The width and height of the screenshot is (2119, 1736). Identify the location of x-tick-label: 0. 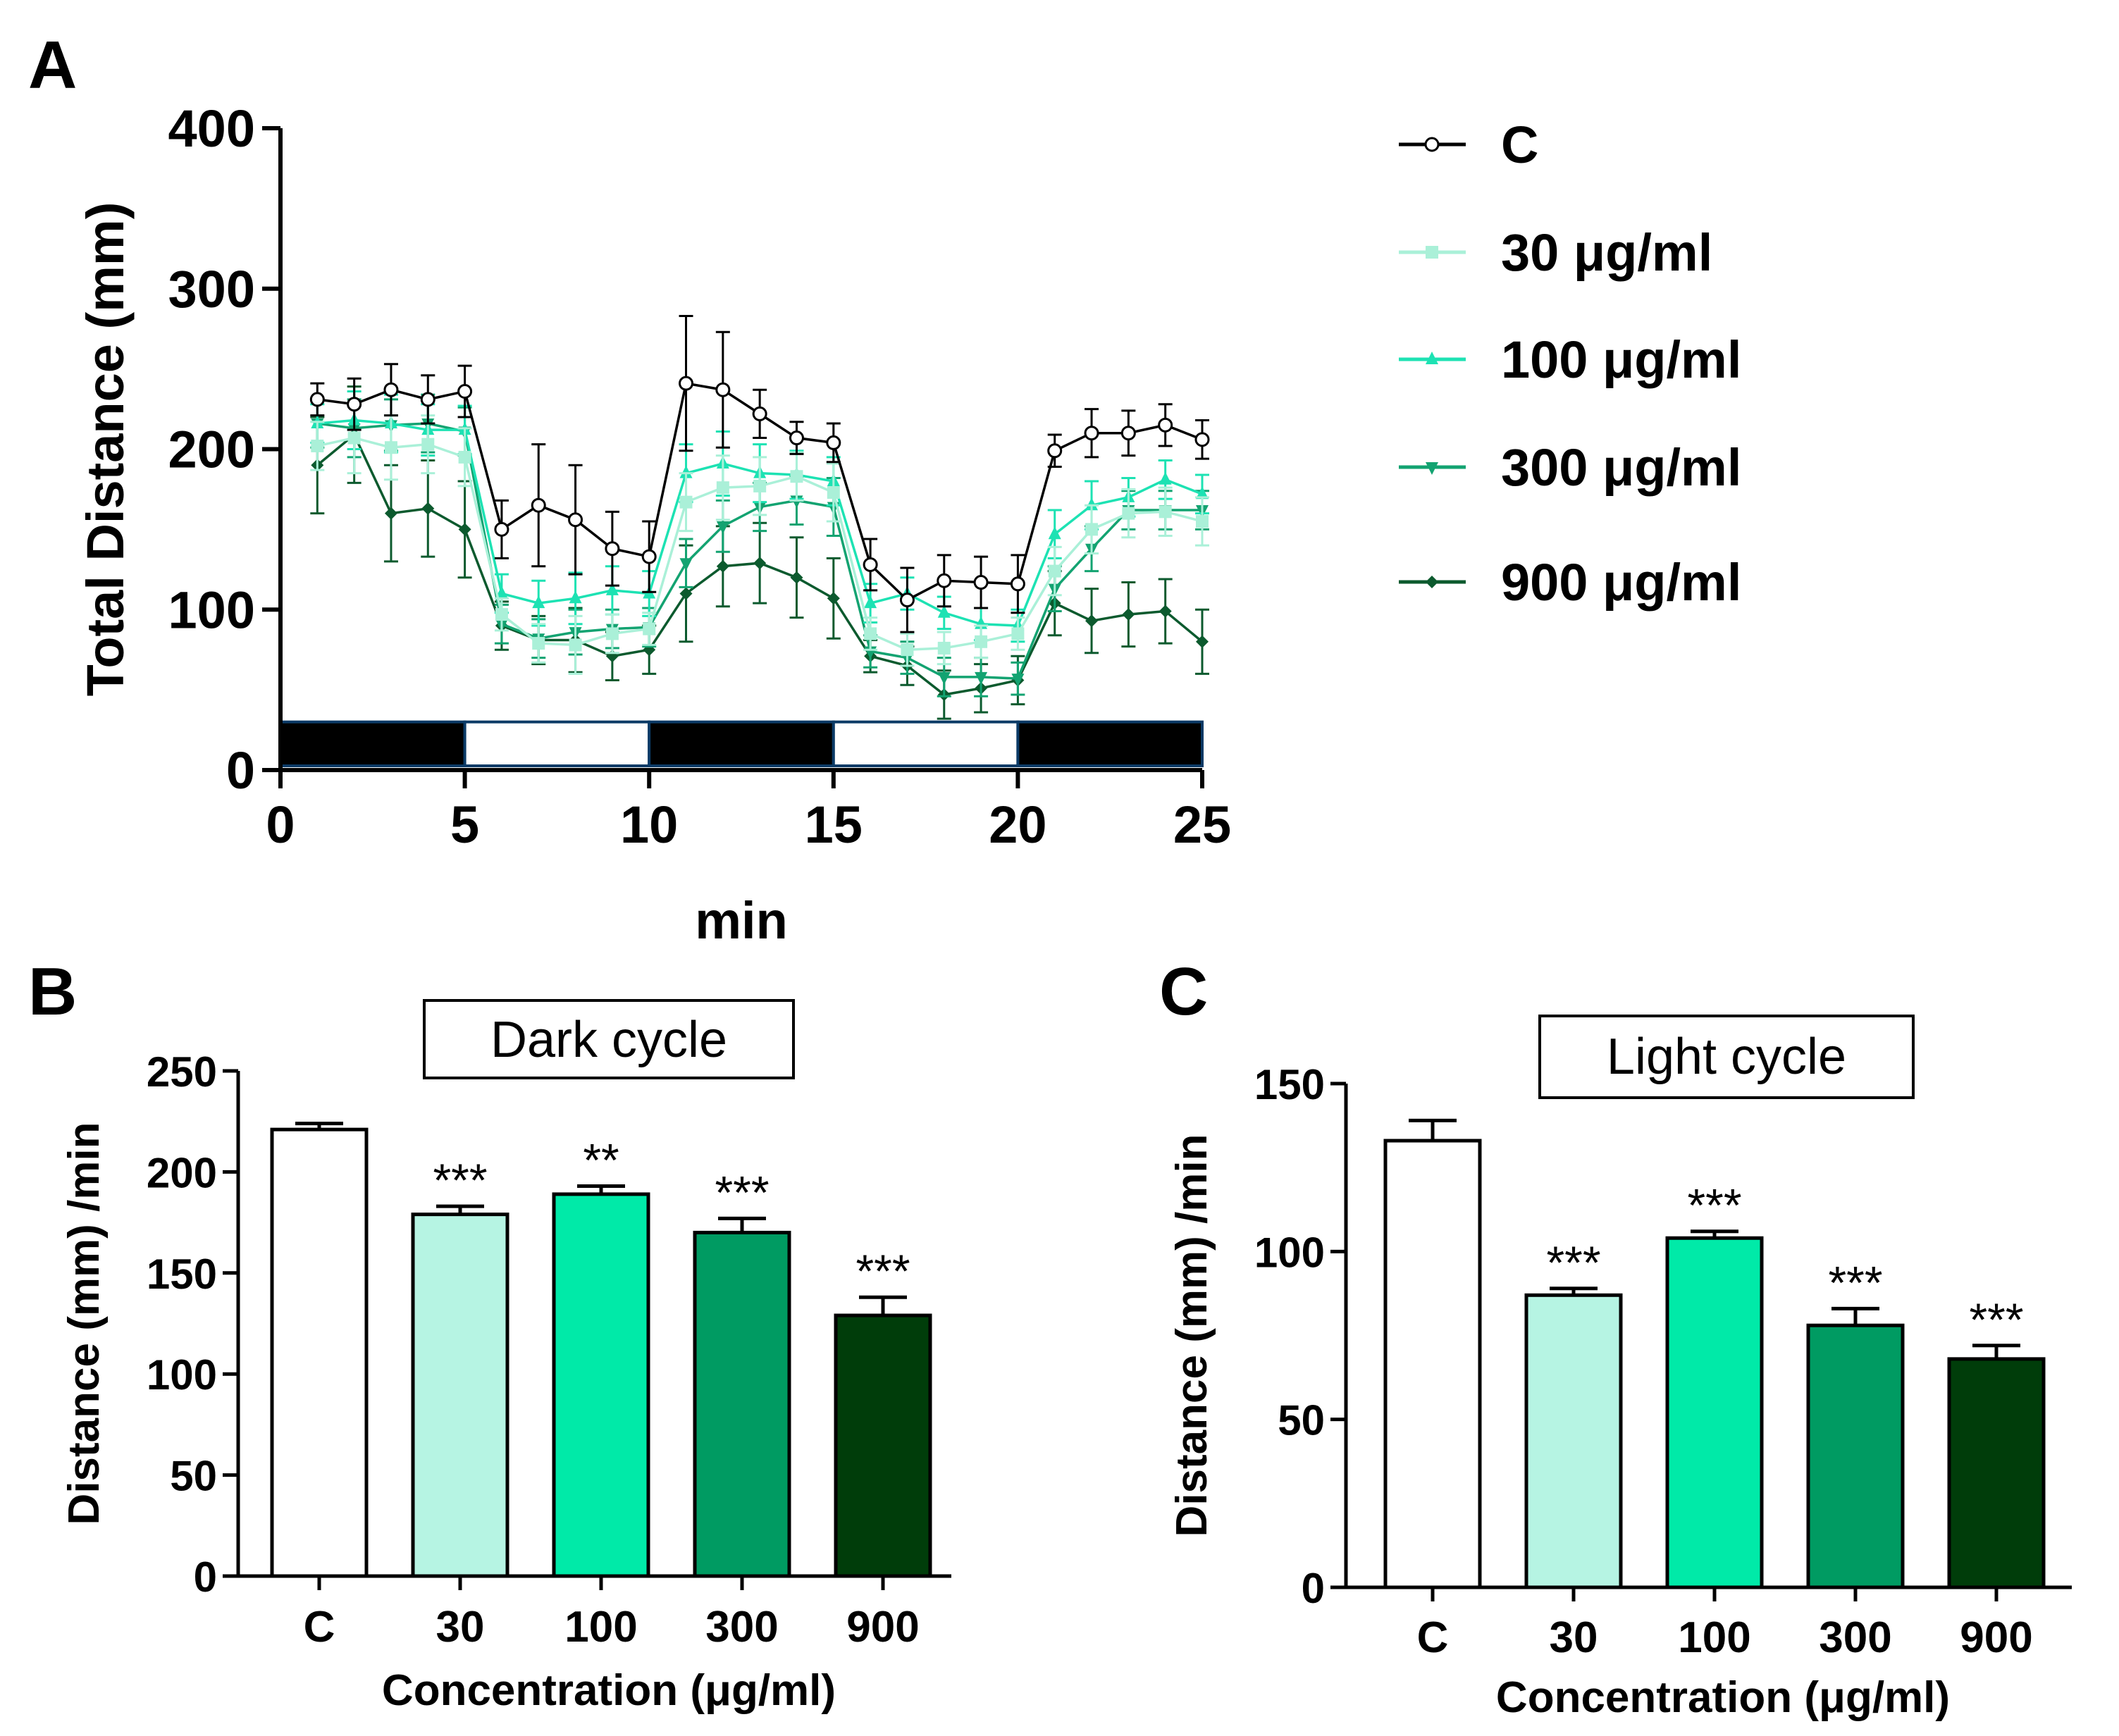
(280, 824).